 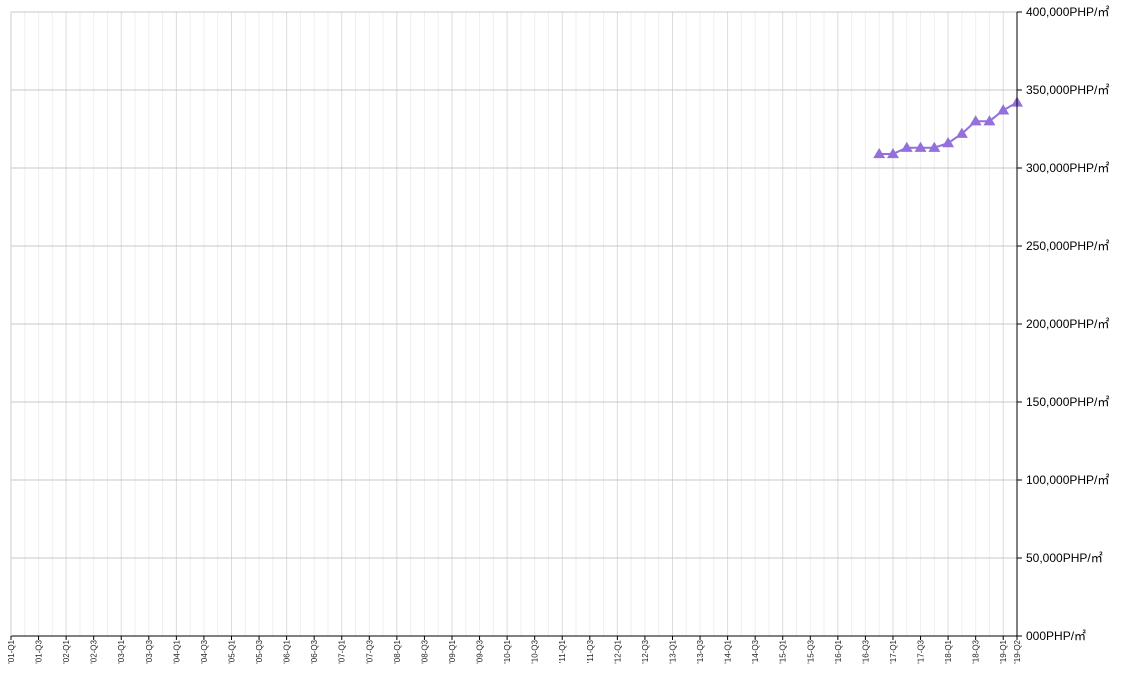 What do you see at coordinates (259, 651) in the screenshot?
I see `x-tick-label: '05-Q3` at bounding box center [259, 651].